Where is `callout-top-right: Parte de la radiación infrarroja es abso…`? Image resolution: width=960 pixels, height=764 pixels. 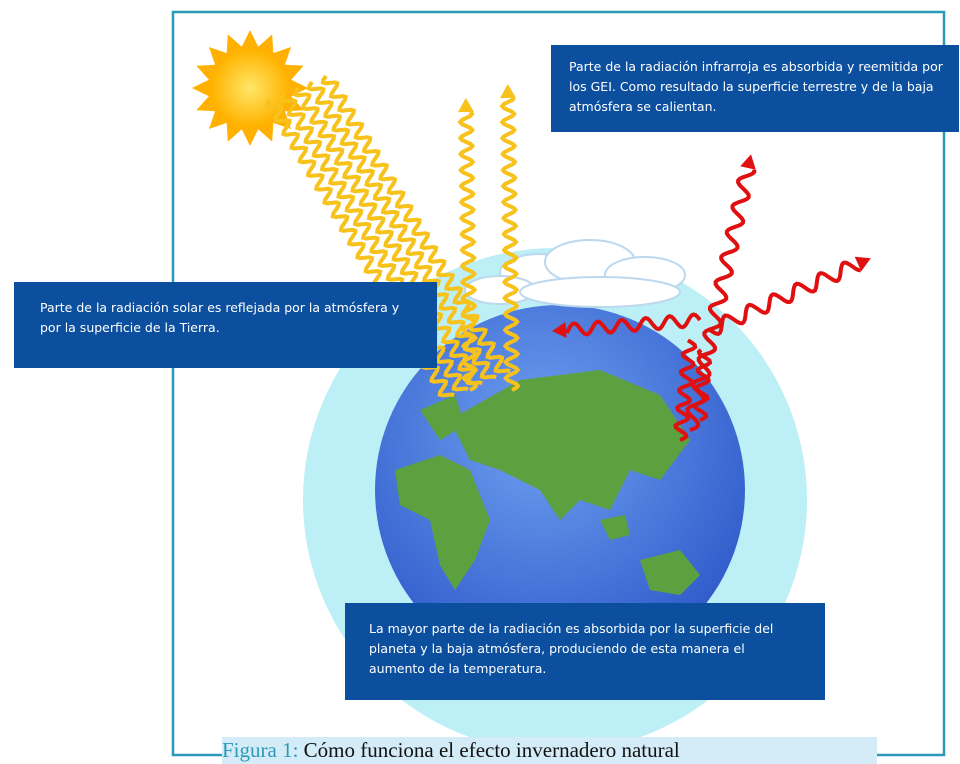
callout-top-right: Parte de la radiación infrarroja es abso… is located at coordinates (755, 88).